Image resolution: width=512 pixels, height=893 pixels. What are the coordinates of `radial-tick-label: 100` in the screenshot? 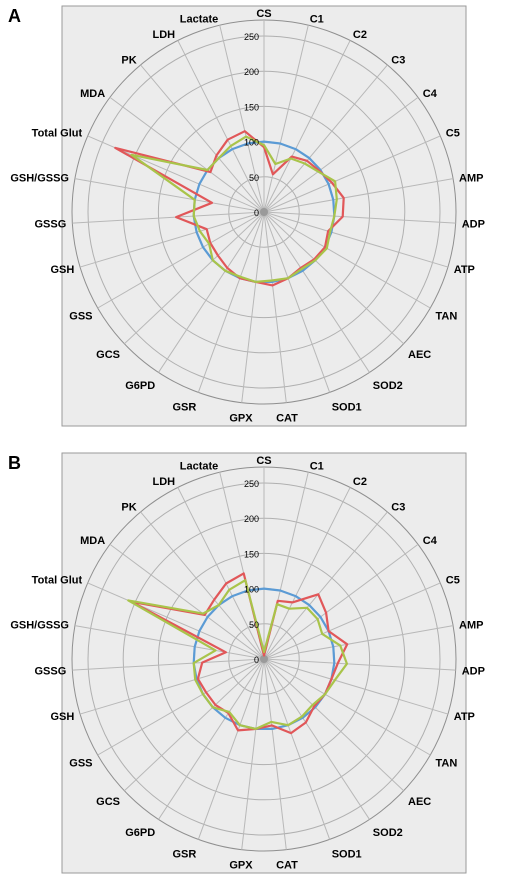 It's located at (251, 590).